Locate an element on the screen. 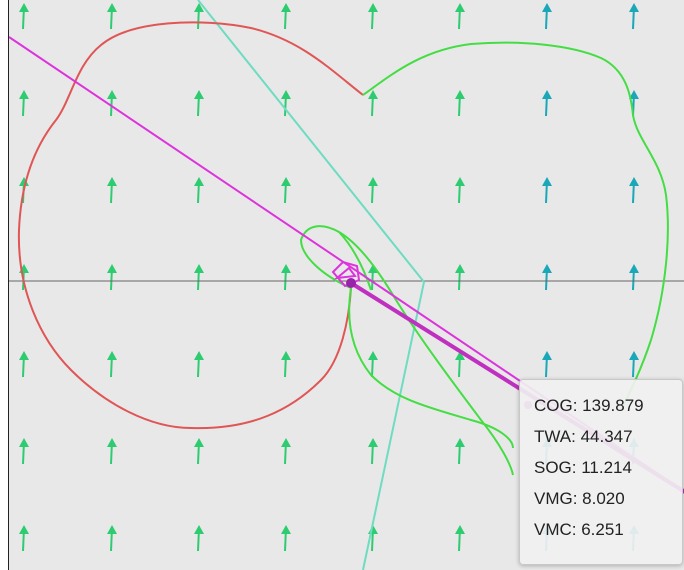  polar-curve-green-inner is located at coordinates (406, 350).